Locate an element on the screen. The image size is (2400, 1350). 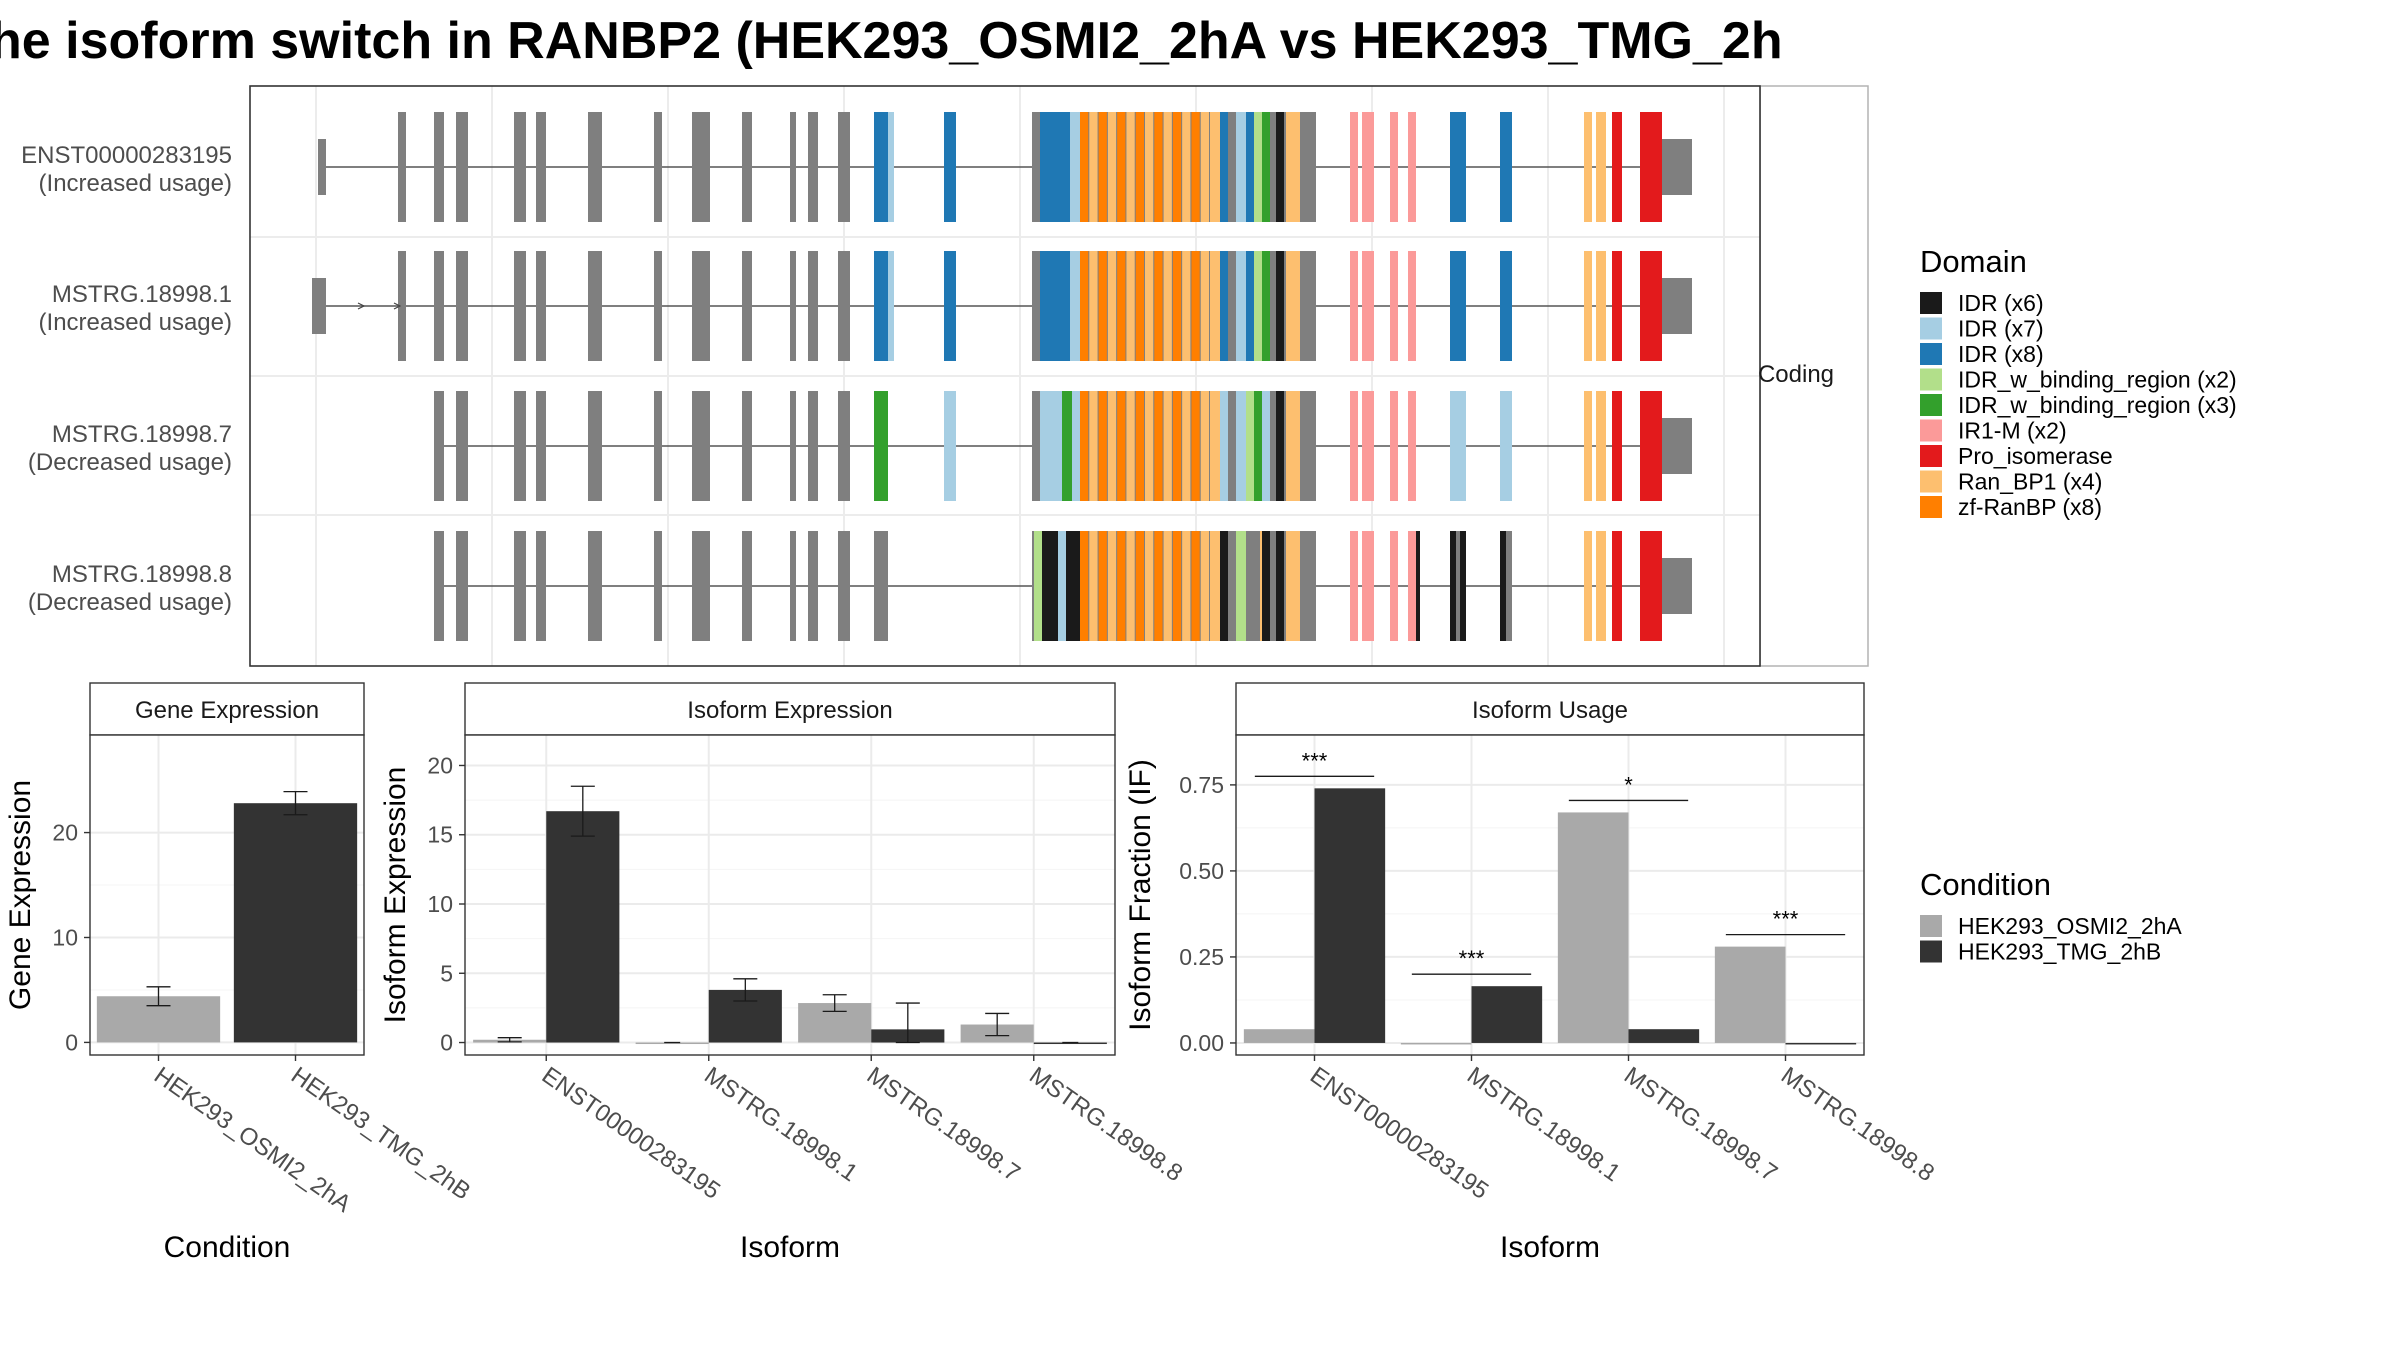
condition-key is located at coordinates (1931, 951).